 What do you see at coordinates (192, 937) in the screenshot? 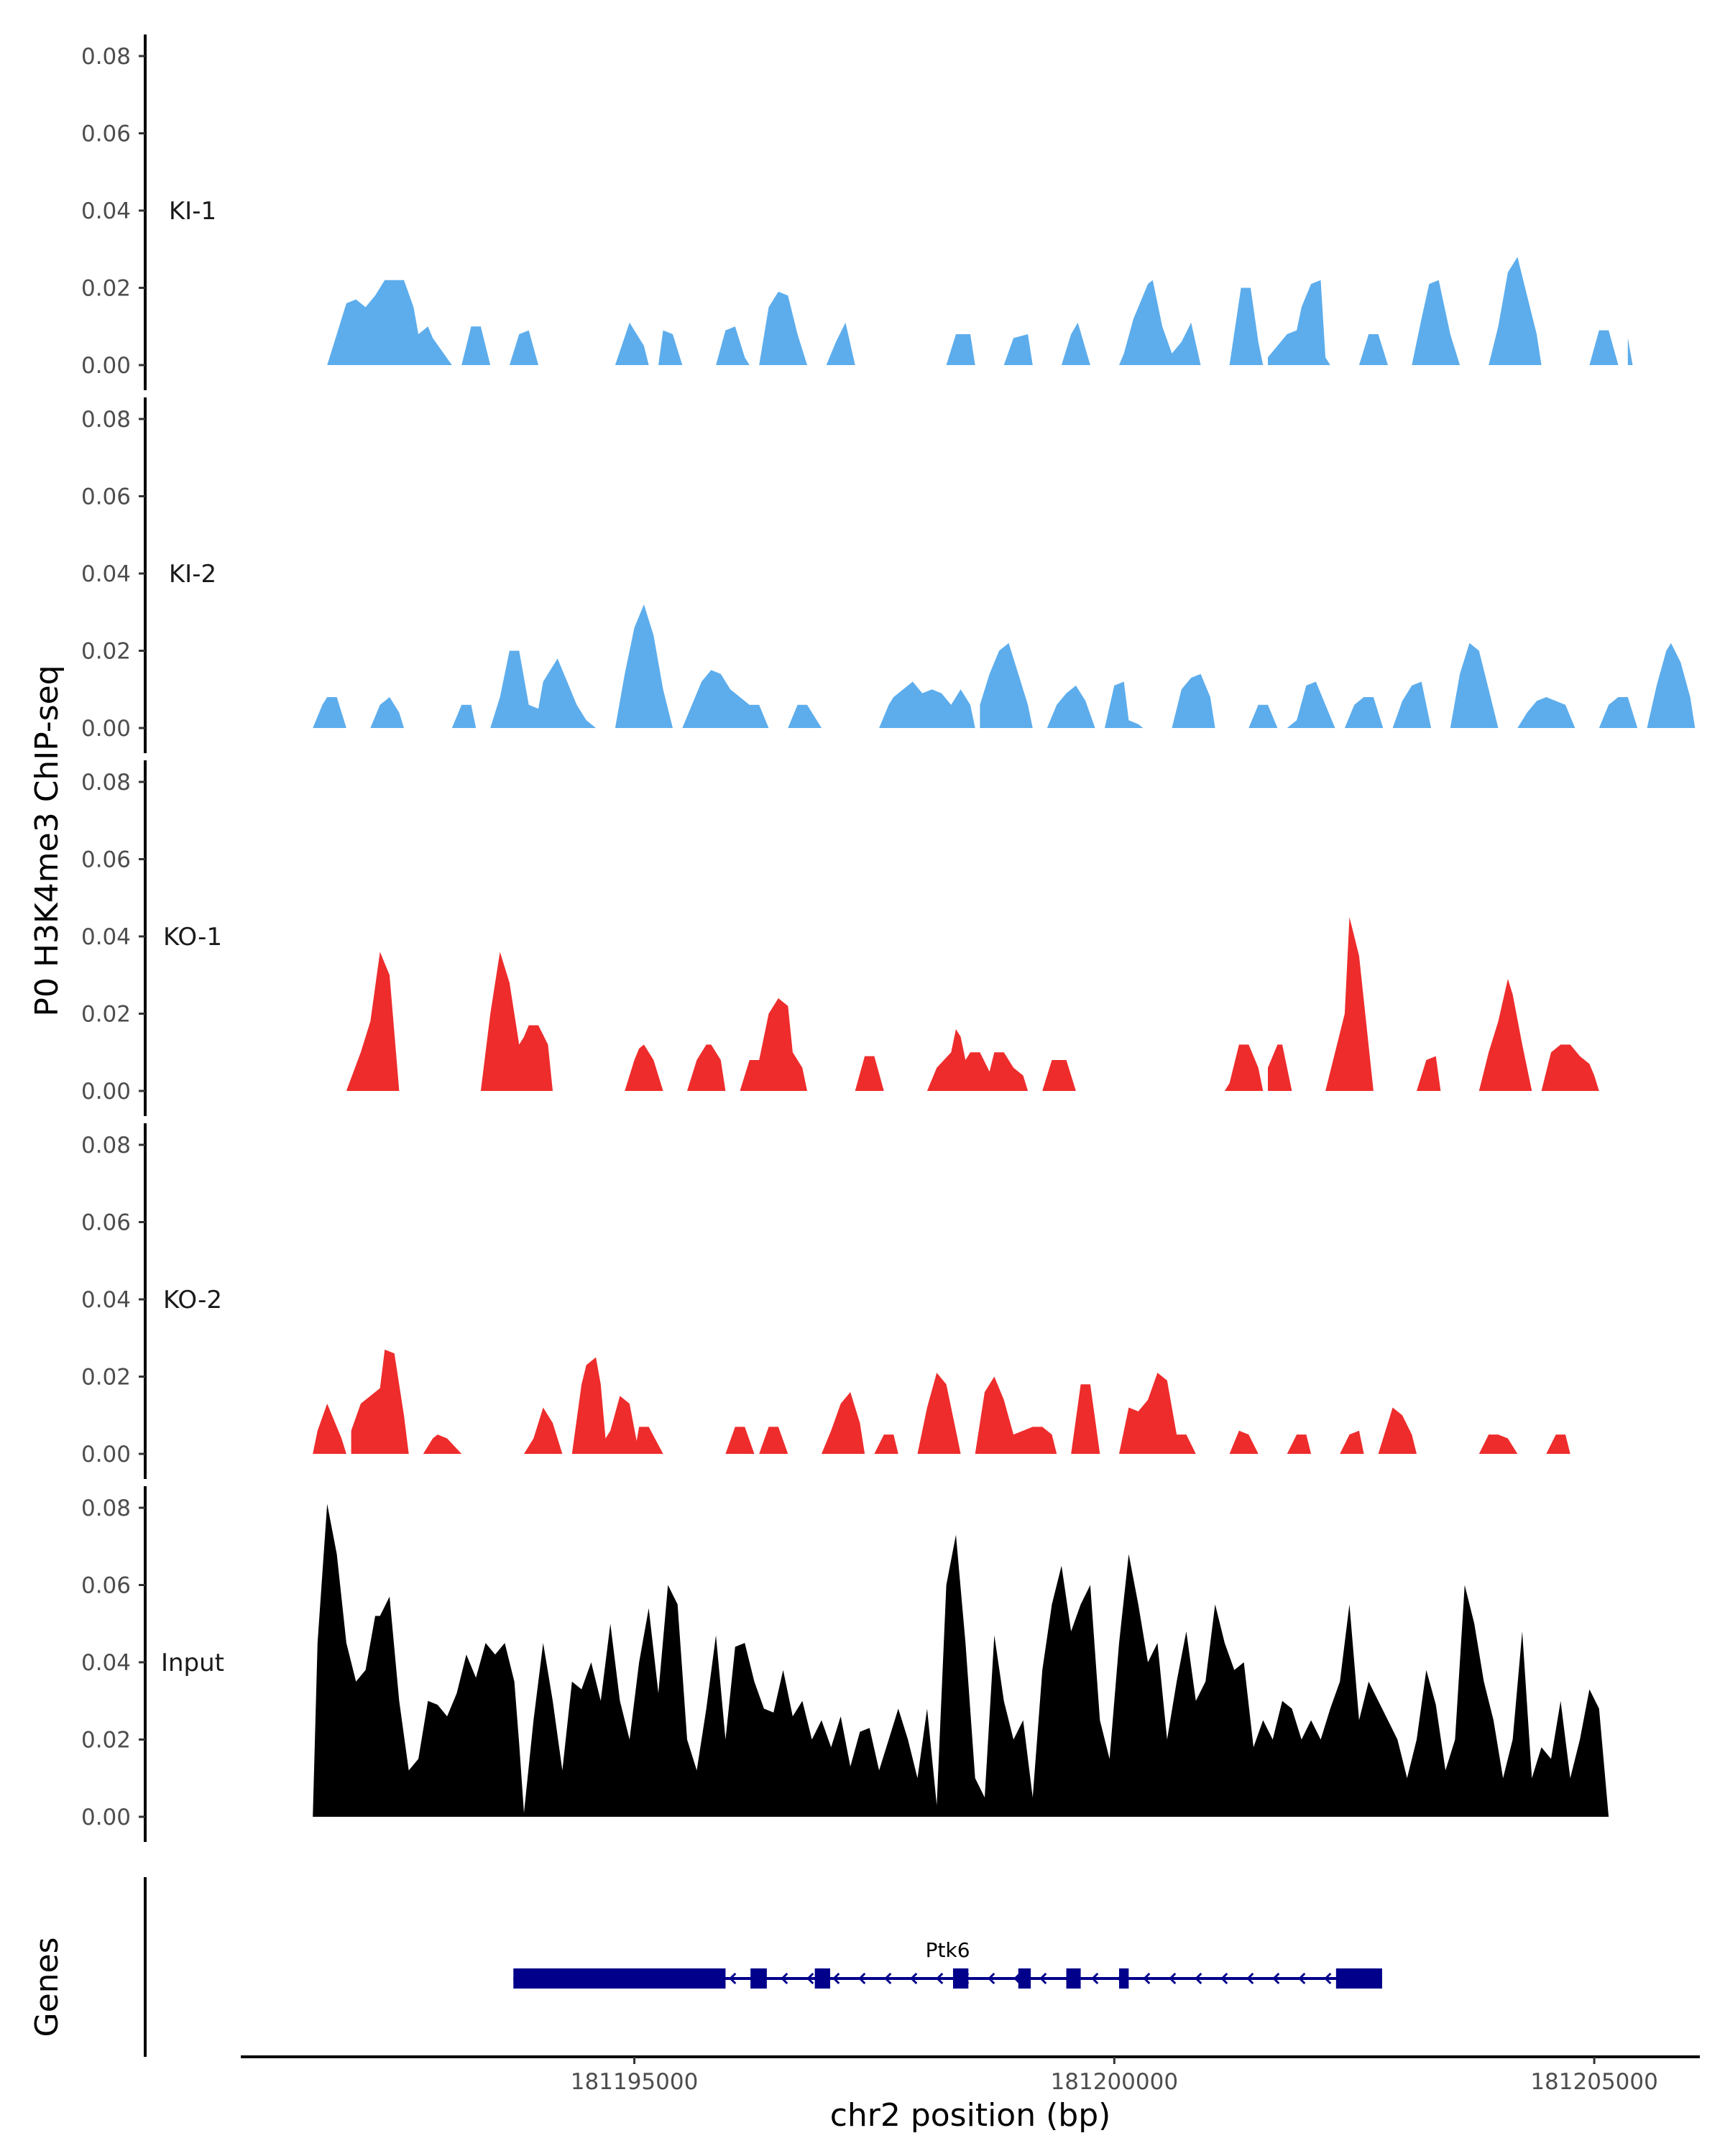
I see `track-label: KO-1` at bounding box center [192, 937].